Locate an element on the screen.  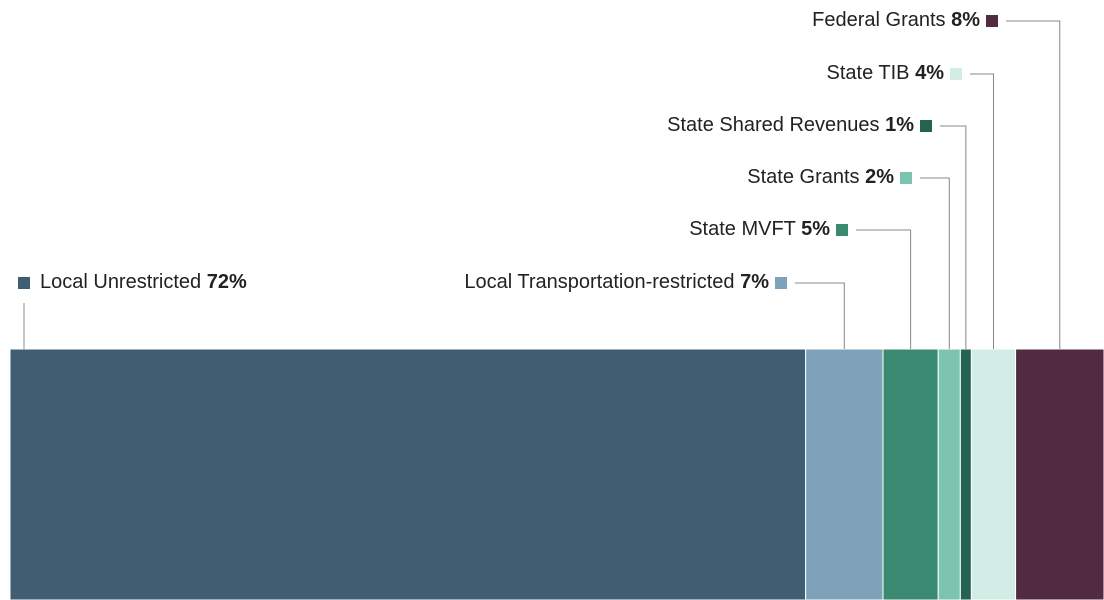
segment-value: 4% is located at coordinates (929, 73).